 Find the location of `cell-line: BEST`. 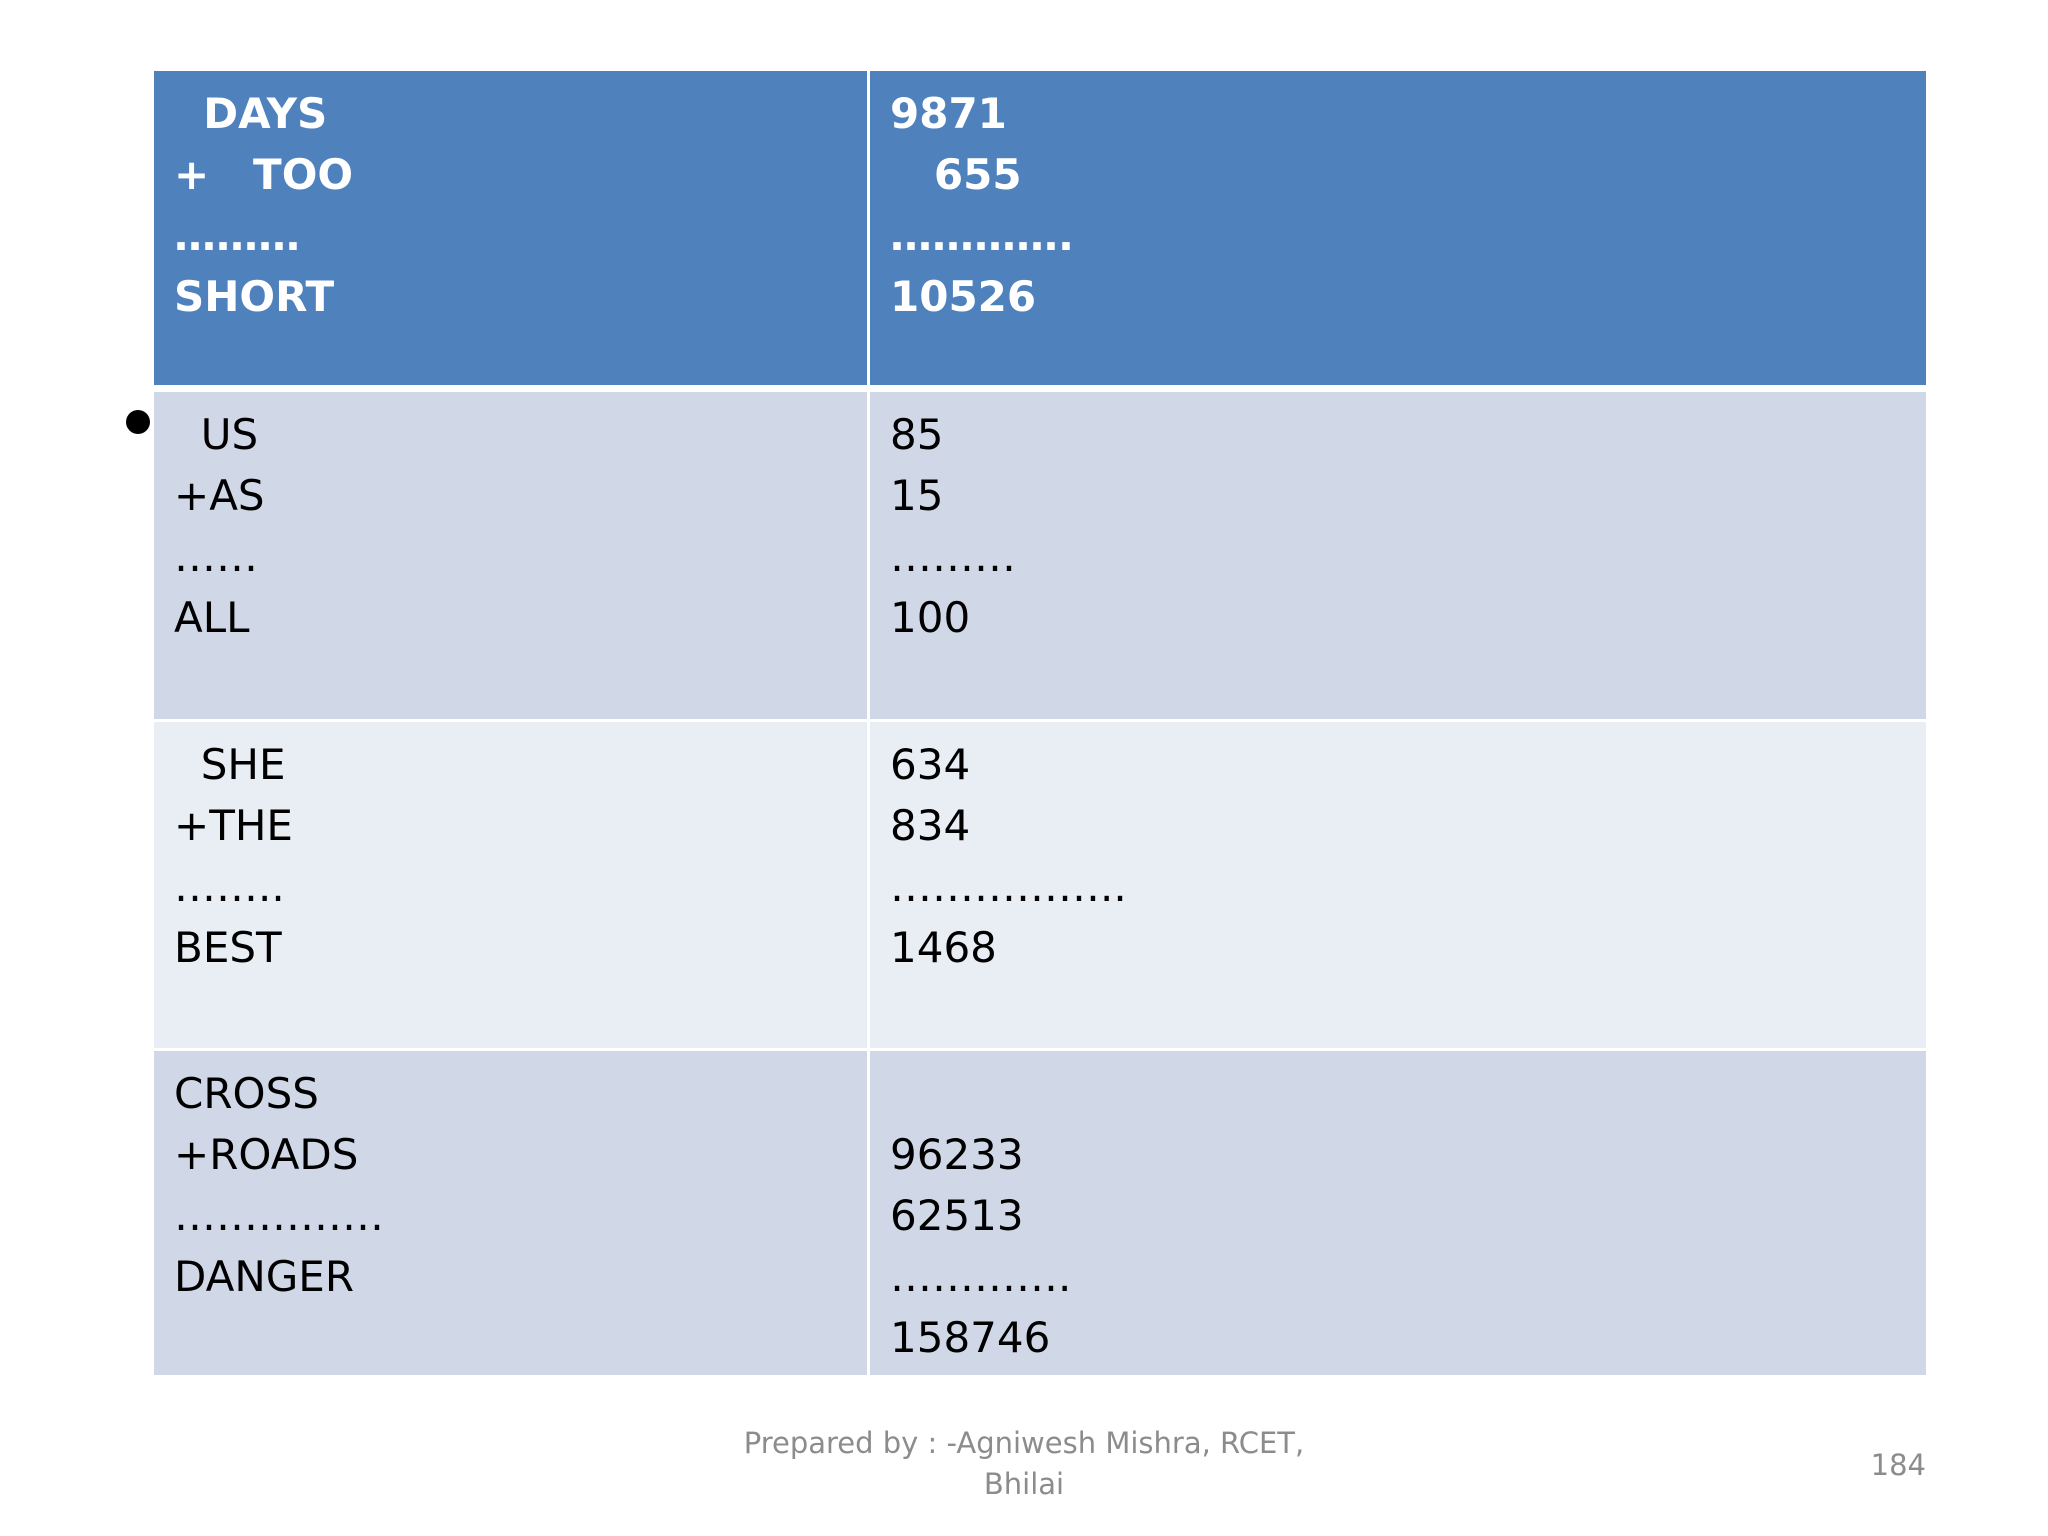

cell-line: BEST is located at coordinates (228, 947).